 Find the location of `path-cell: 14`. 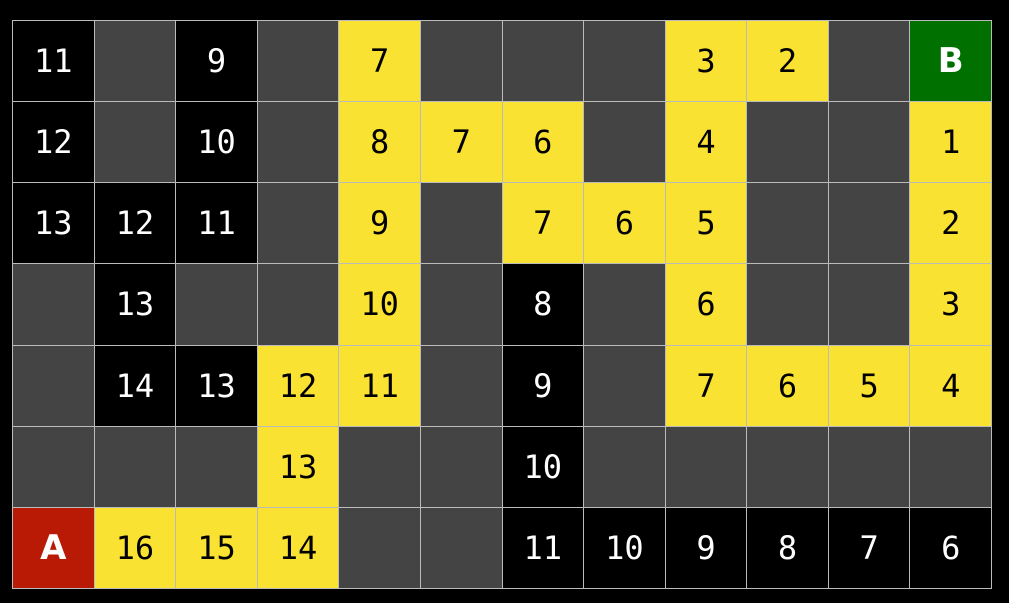

path-cell: 14 is located at coordinates (298, 548).